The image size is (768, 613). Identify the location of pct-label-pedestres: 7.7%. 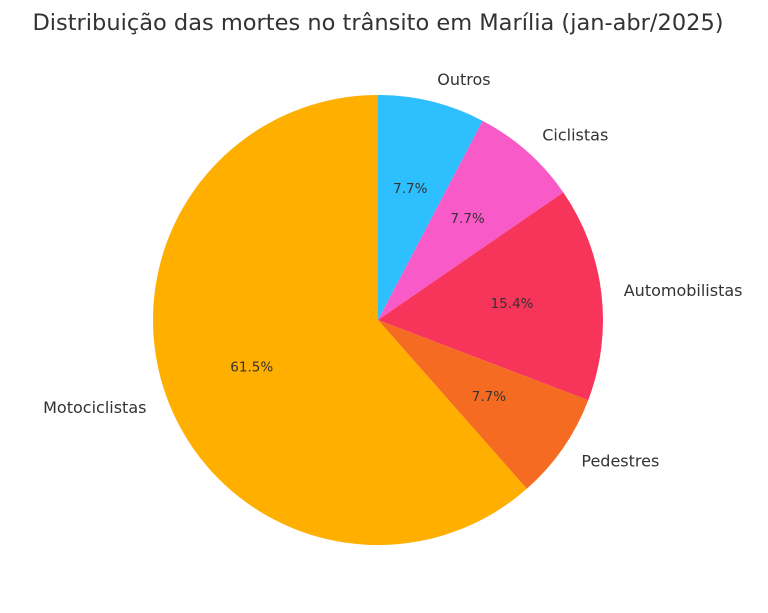
(489, 397).